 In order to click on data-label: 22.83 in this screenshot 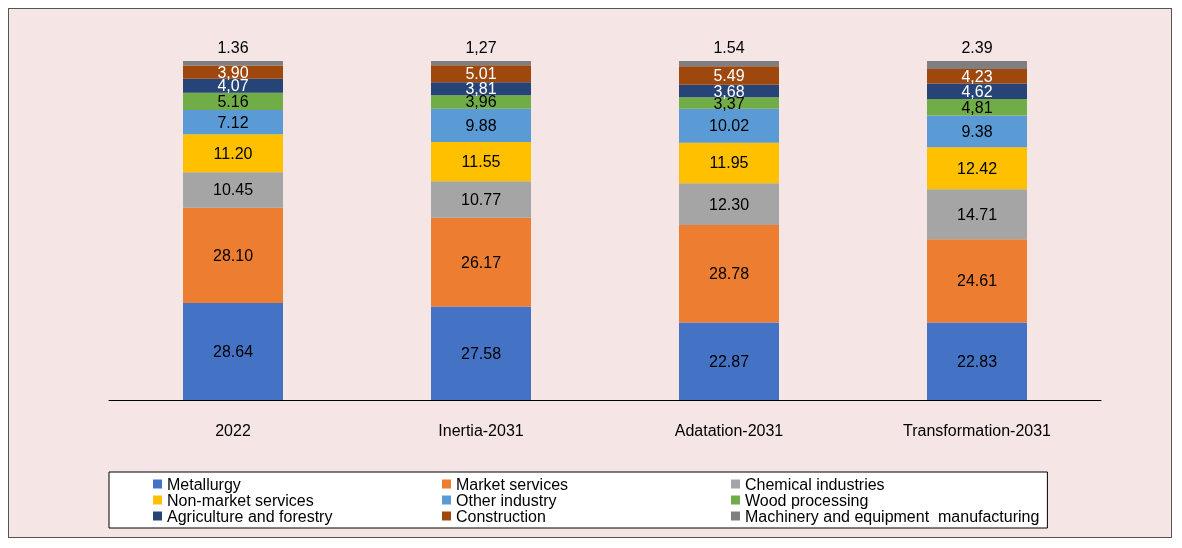, I will do `click(977, 361)`.